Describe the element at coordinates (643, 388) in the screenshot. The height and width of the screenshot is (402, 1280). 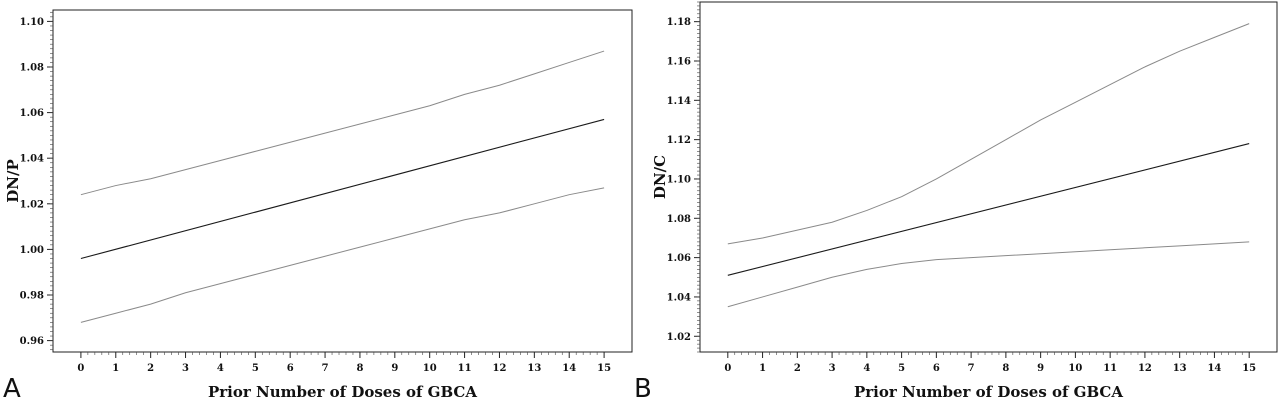
I see `panel-letter: B` at that location.